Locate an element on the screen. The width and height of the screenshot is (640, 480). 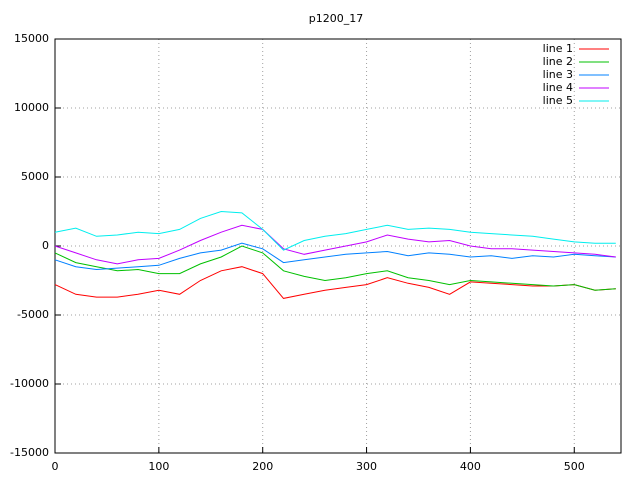
y-tick-label: -10000 is located at coordinates (29, 383).